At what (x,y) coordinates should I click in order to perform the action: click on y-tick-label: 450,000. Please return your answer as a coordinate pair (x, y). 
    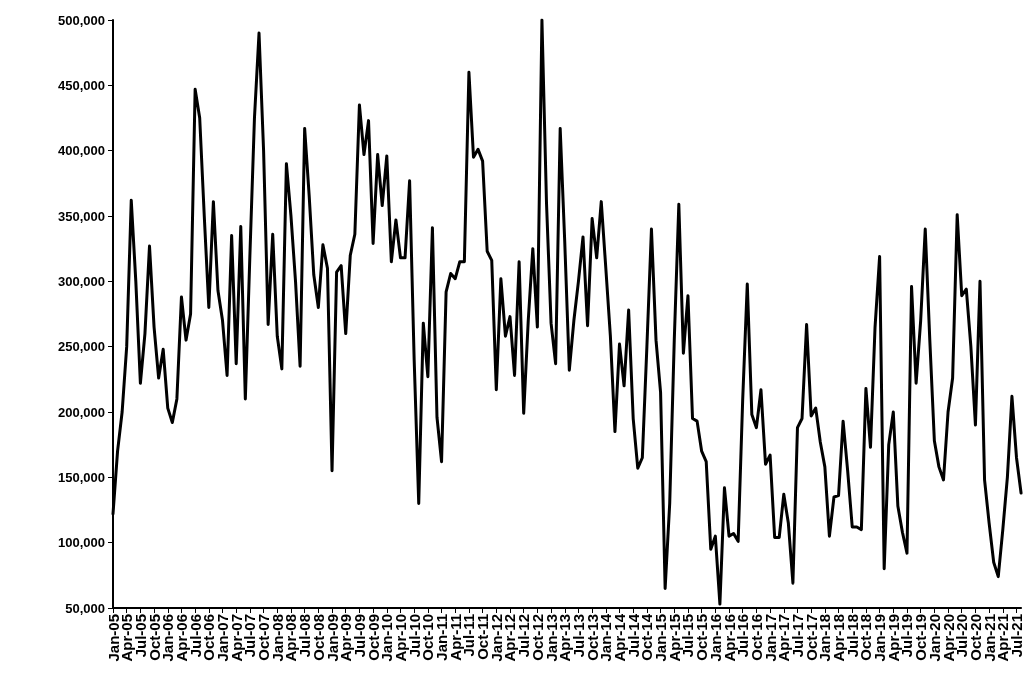
    Looking at the image, I should click on (81, 85).